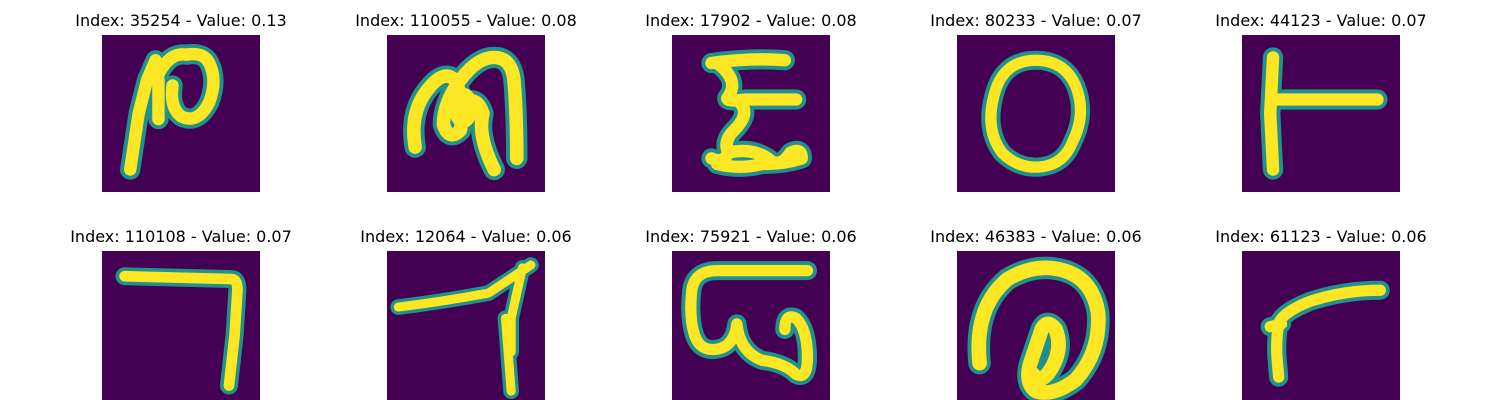  Describe the element at coordinates (751, 20) in the screenshot. I see `tile-title: Index: 17902 - Value: 0.08` at that location.